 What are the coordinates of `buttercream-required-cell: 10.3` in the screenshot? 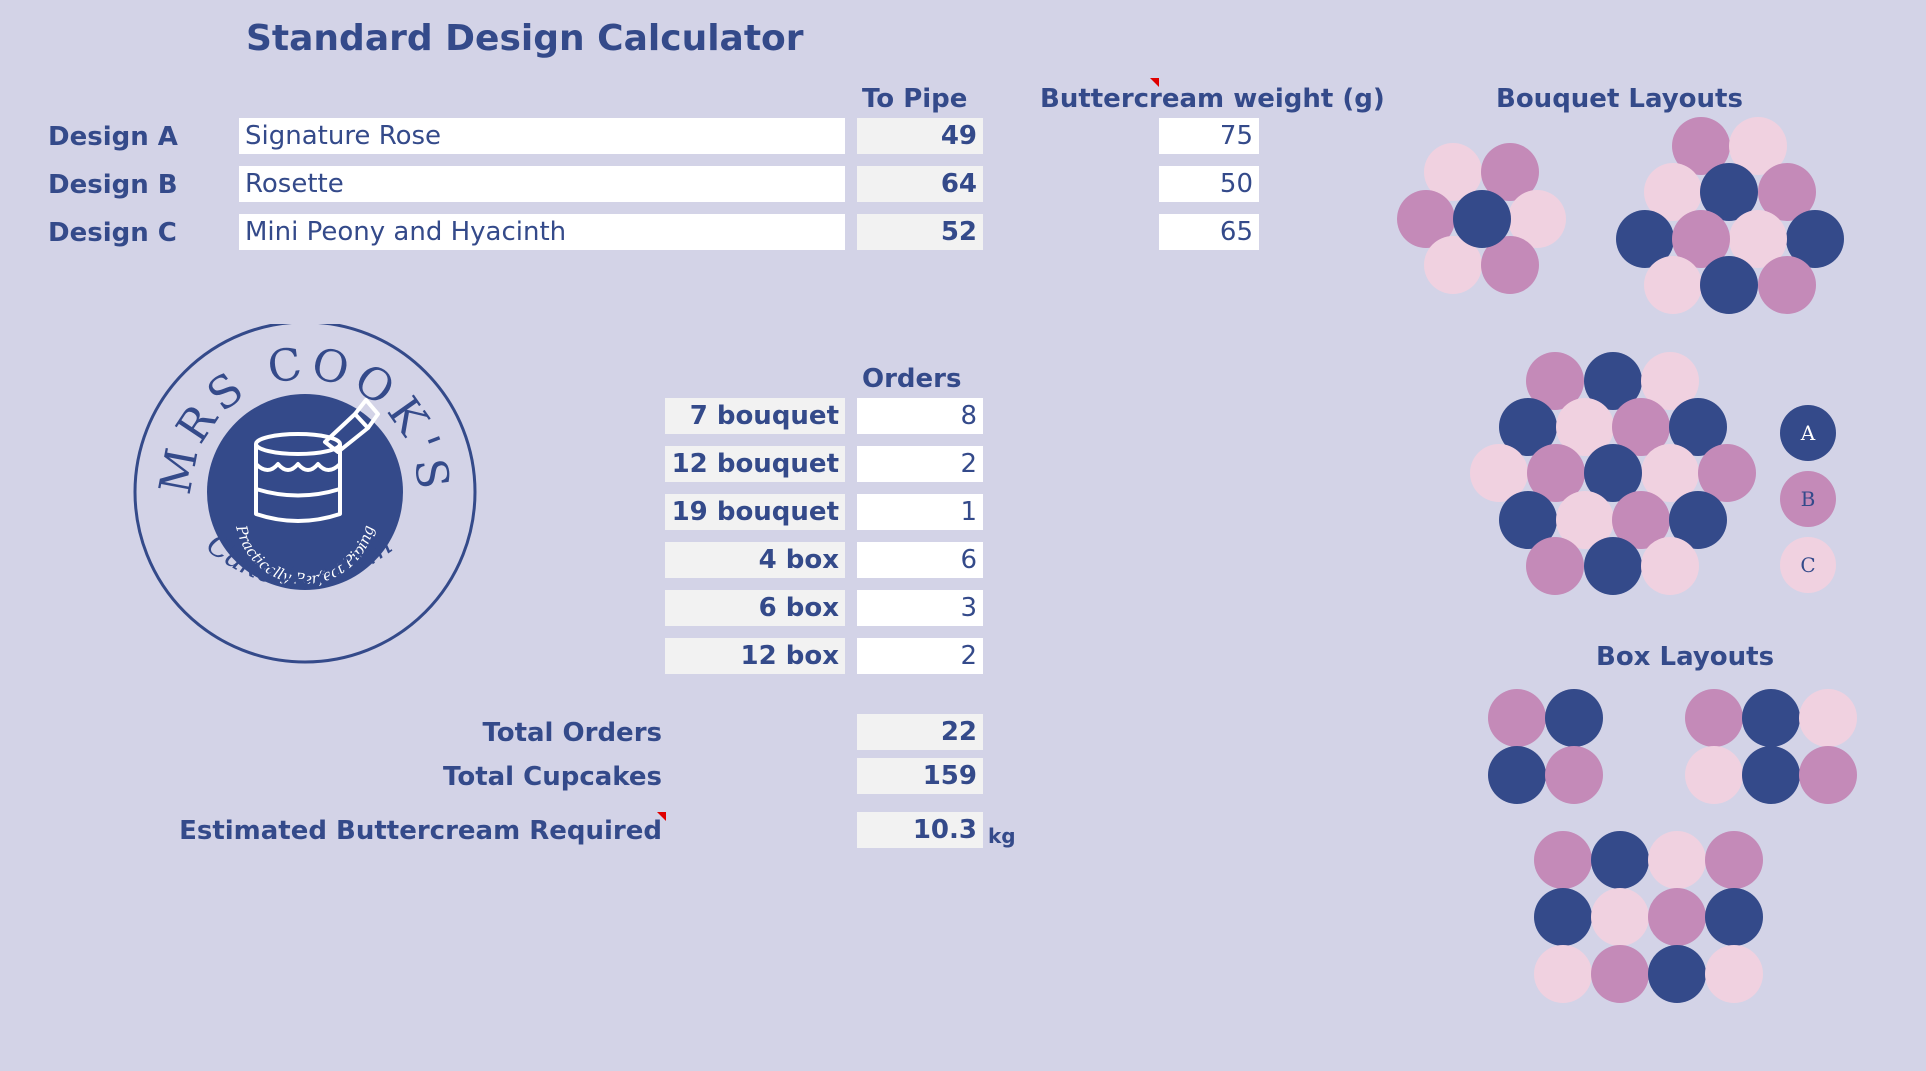 It's located at (920, 830).